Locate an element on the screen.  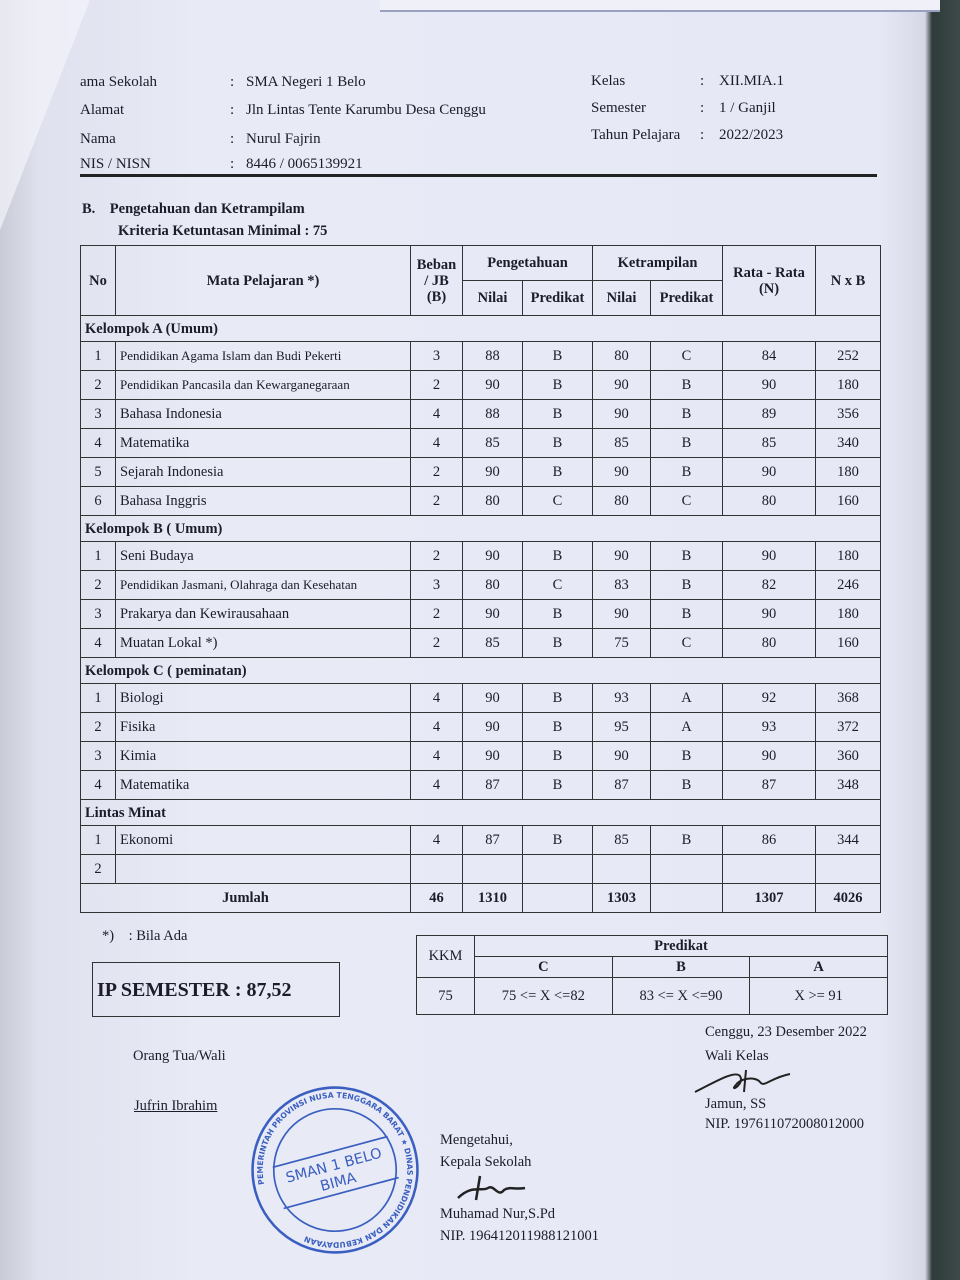
section-title: B. Pengetahuan dan Ketrampilam is located at coordinates (193, 209).